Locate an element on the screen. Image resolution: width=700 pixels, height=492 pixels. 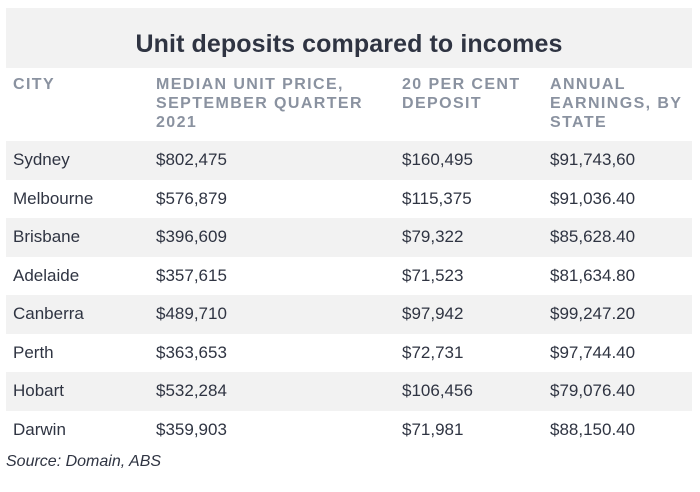
cell-earnings: $81,634.80 is located at coordinates (593, 275).